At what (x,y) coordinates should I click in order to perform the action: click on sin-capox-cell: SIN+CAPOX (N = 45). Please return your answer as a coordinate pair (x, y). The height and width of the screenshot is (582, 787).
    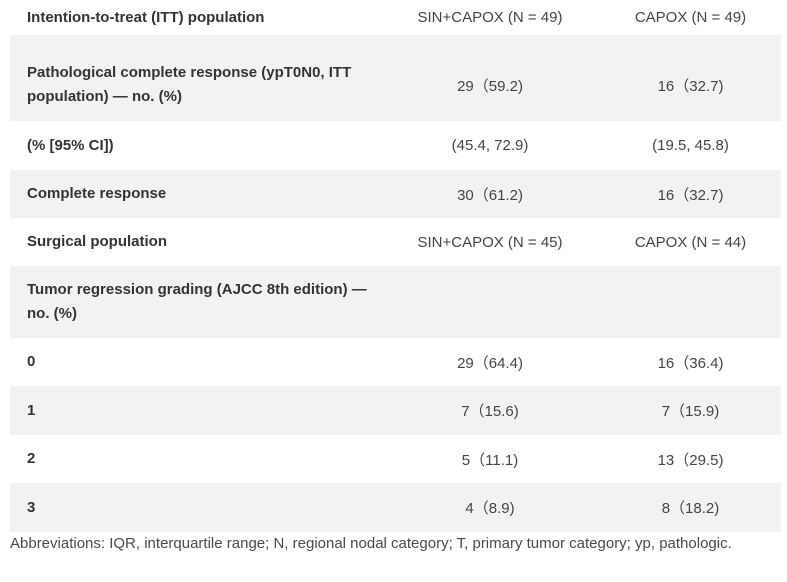
    Looking at the image, I should click on (490, 242).